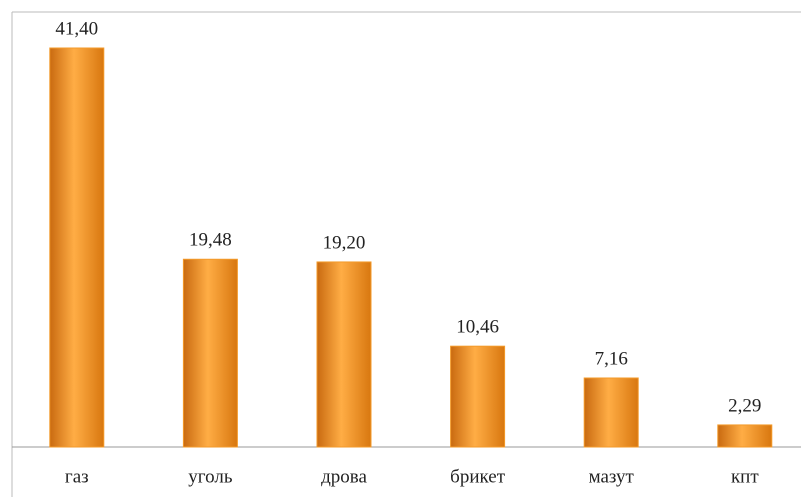 The width and height of the screenshot is (801, 497). What do you see at coordinates (612, 476) in the screenshot?
I see `x-tick-label: мазут` at bounding box center [612, 476].